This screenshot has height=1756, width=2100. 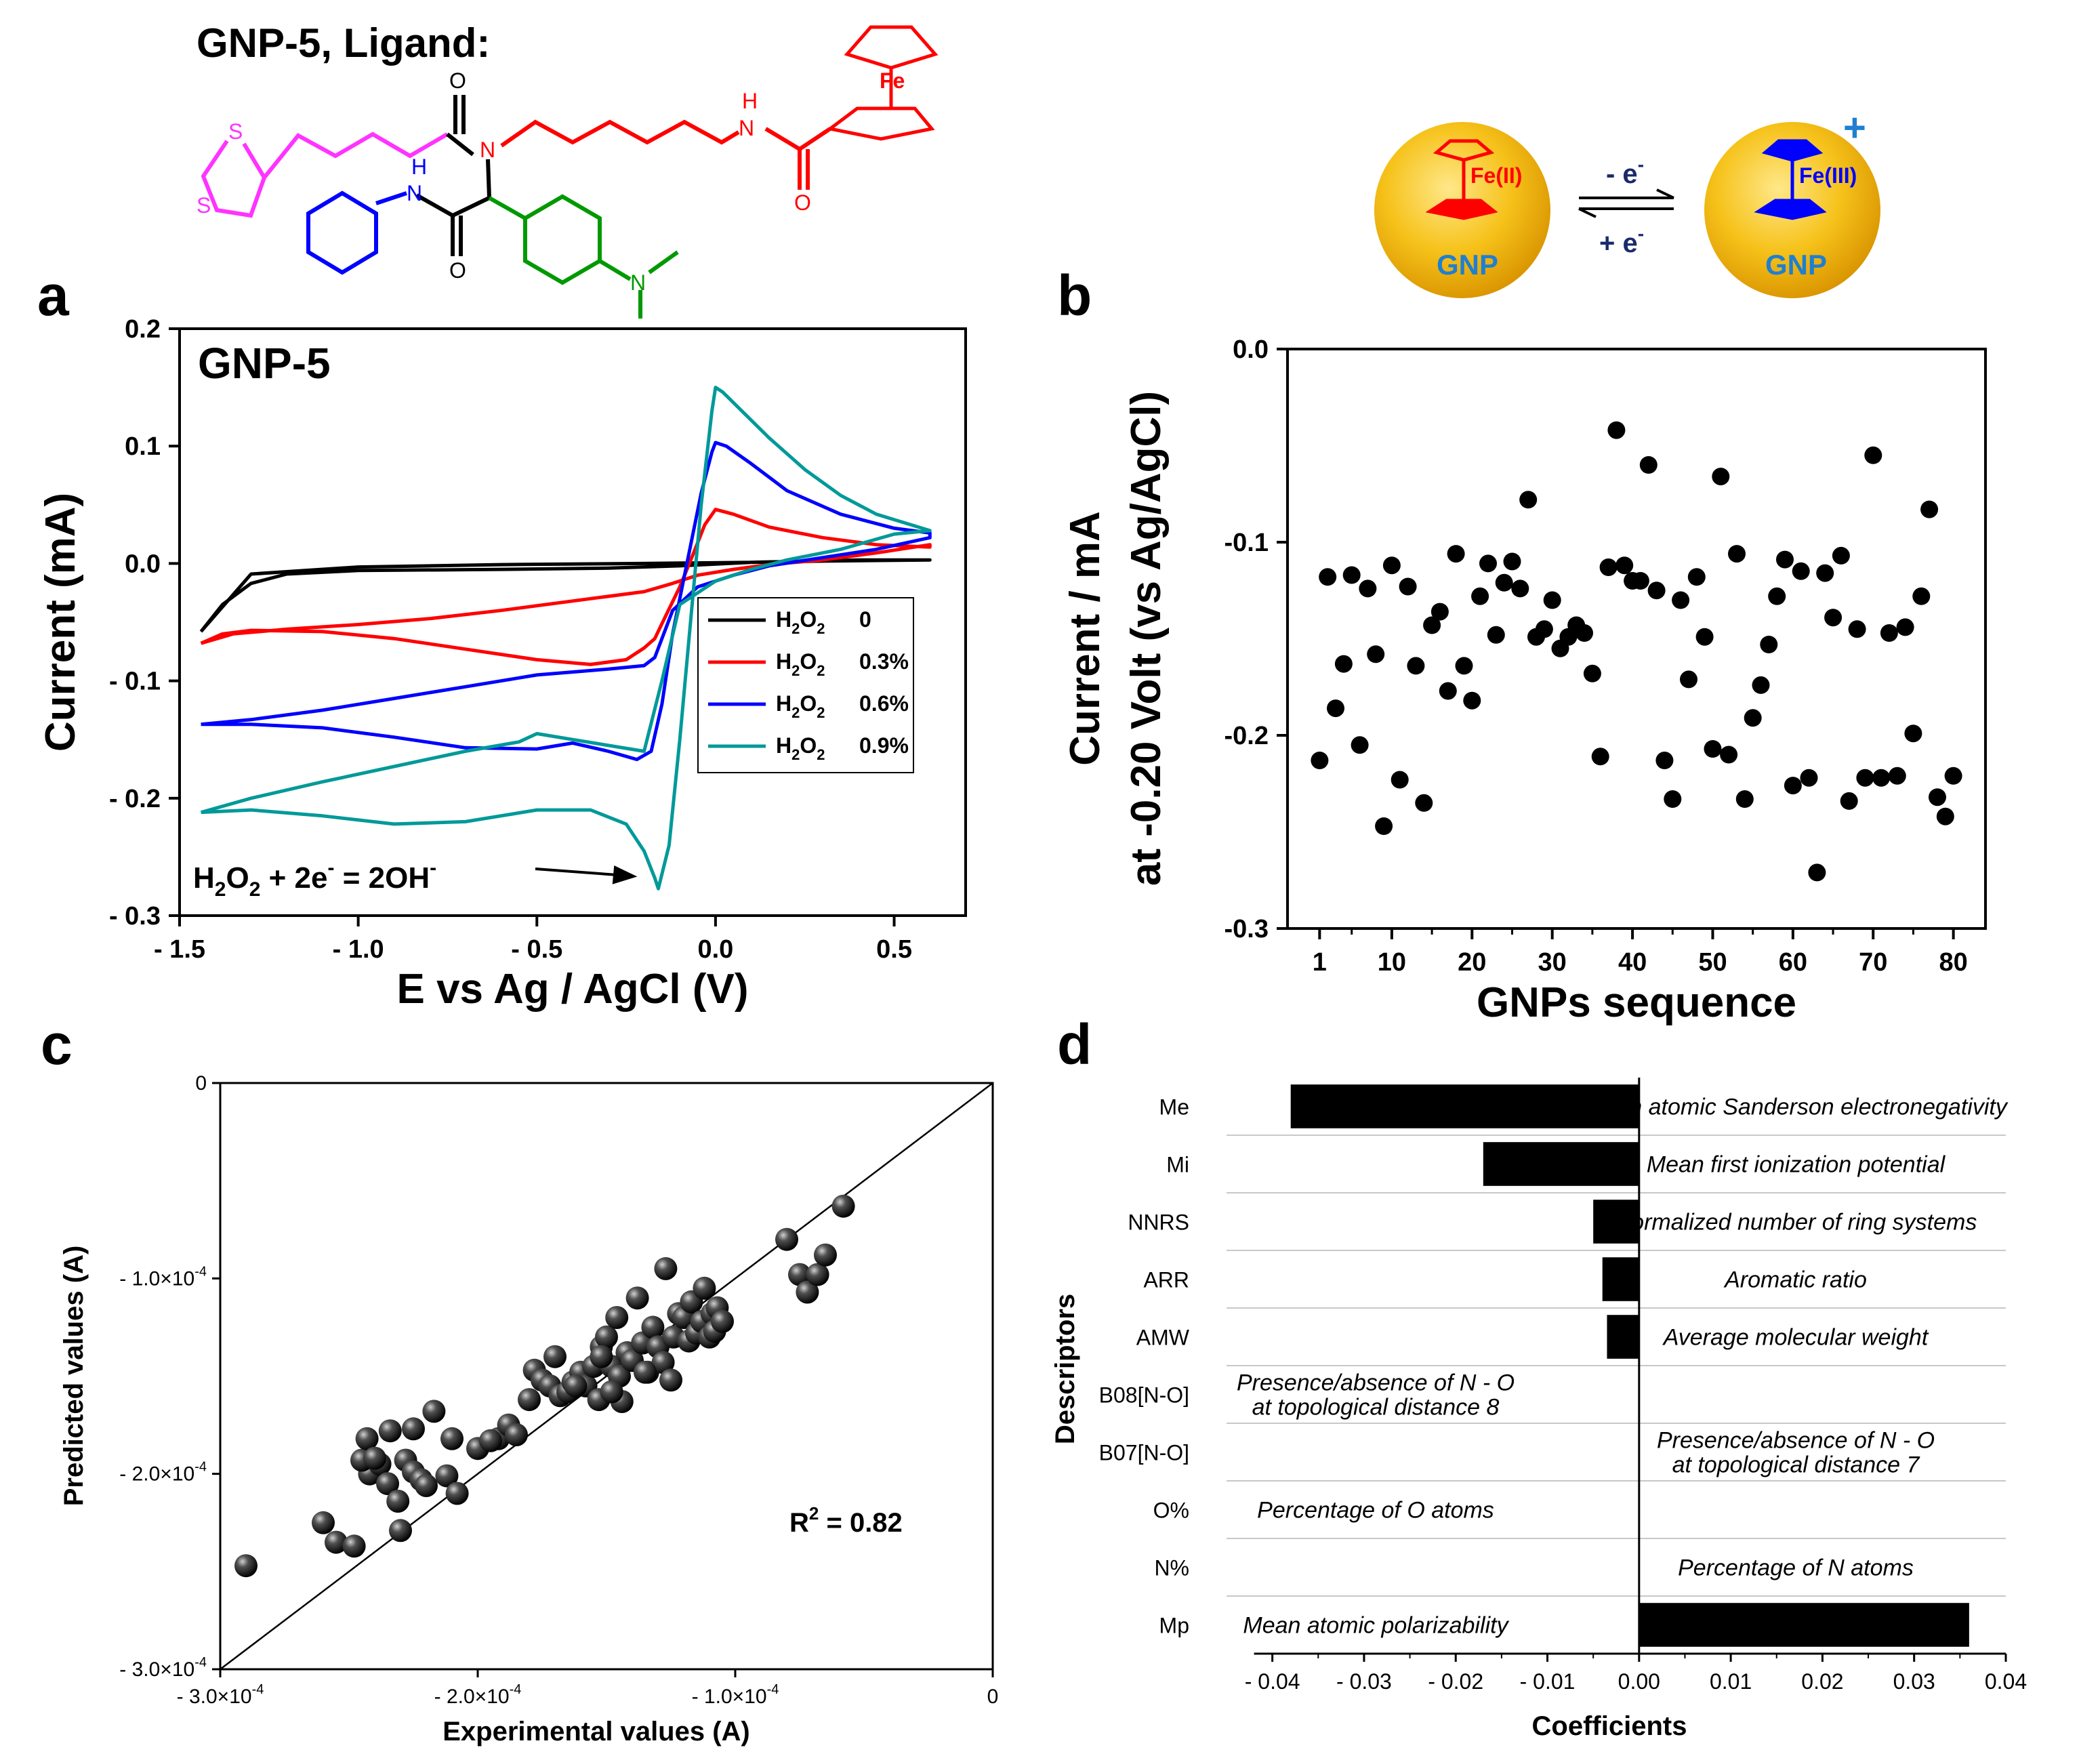 I want to click on category-label: AMW, so click(x=1163, y=1338).